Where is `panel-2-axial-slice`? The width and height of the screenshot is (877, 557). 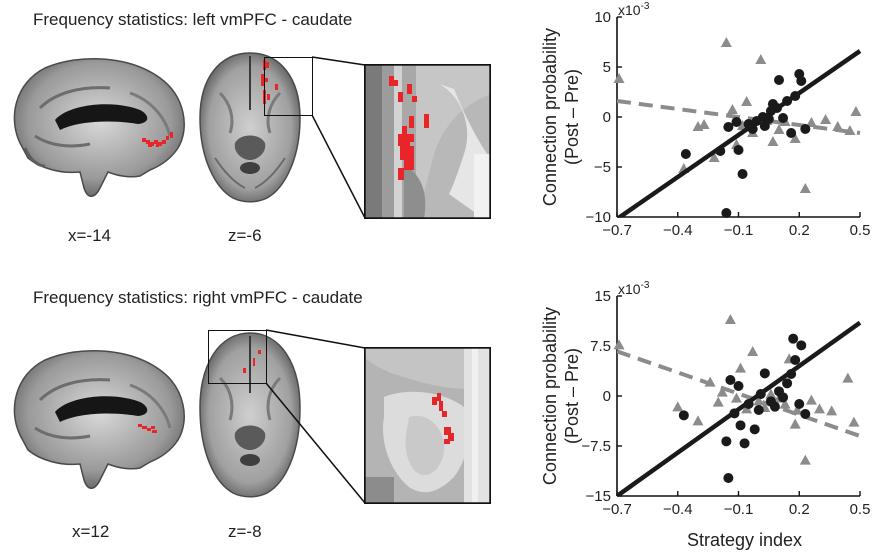 panel-2-axial-slice is located at coordinates (250, 415).